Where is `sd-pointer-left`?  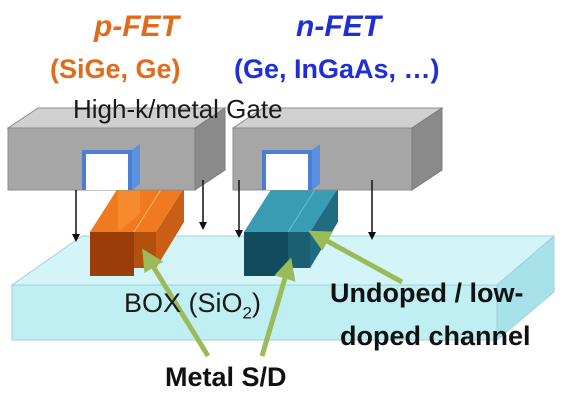
sd-pointer-left is located at coordinates (176, 303).